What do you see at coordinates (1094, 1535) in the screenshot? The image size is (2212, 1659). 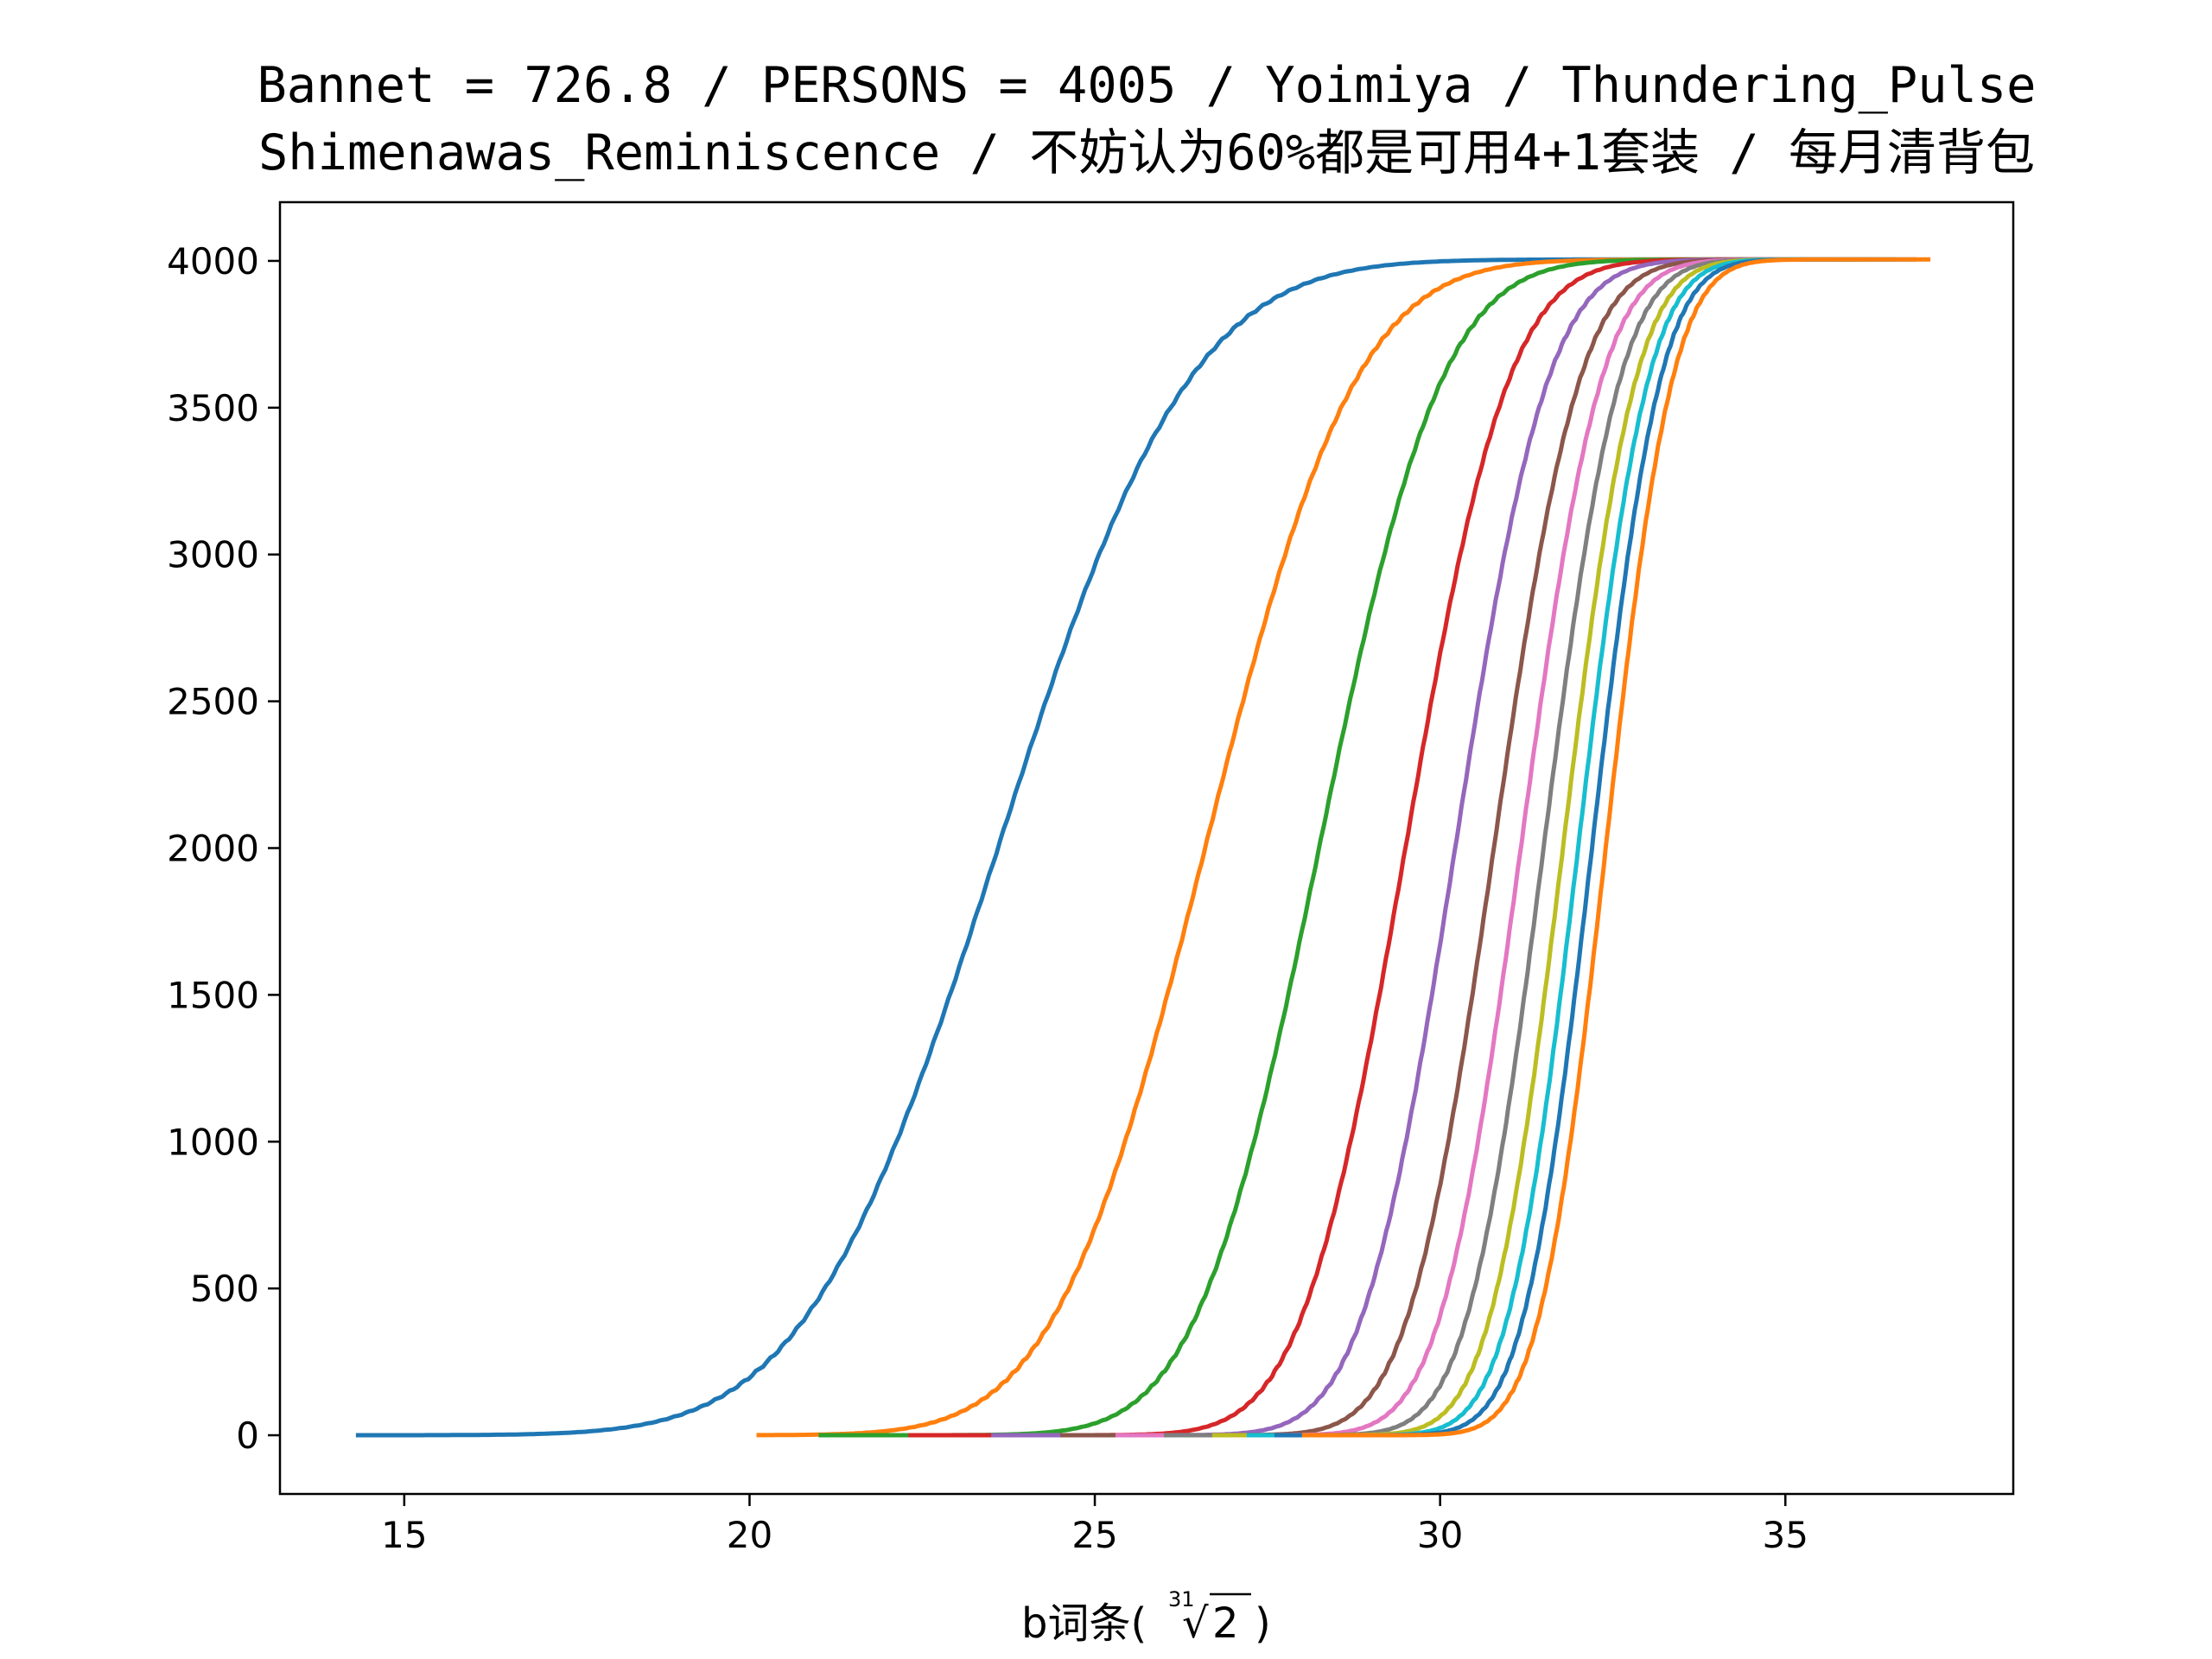 I see `x-tick-label: 25` at bounding box center [1094, 1535].